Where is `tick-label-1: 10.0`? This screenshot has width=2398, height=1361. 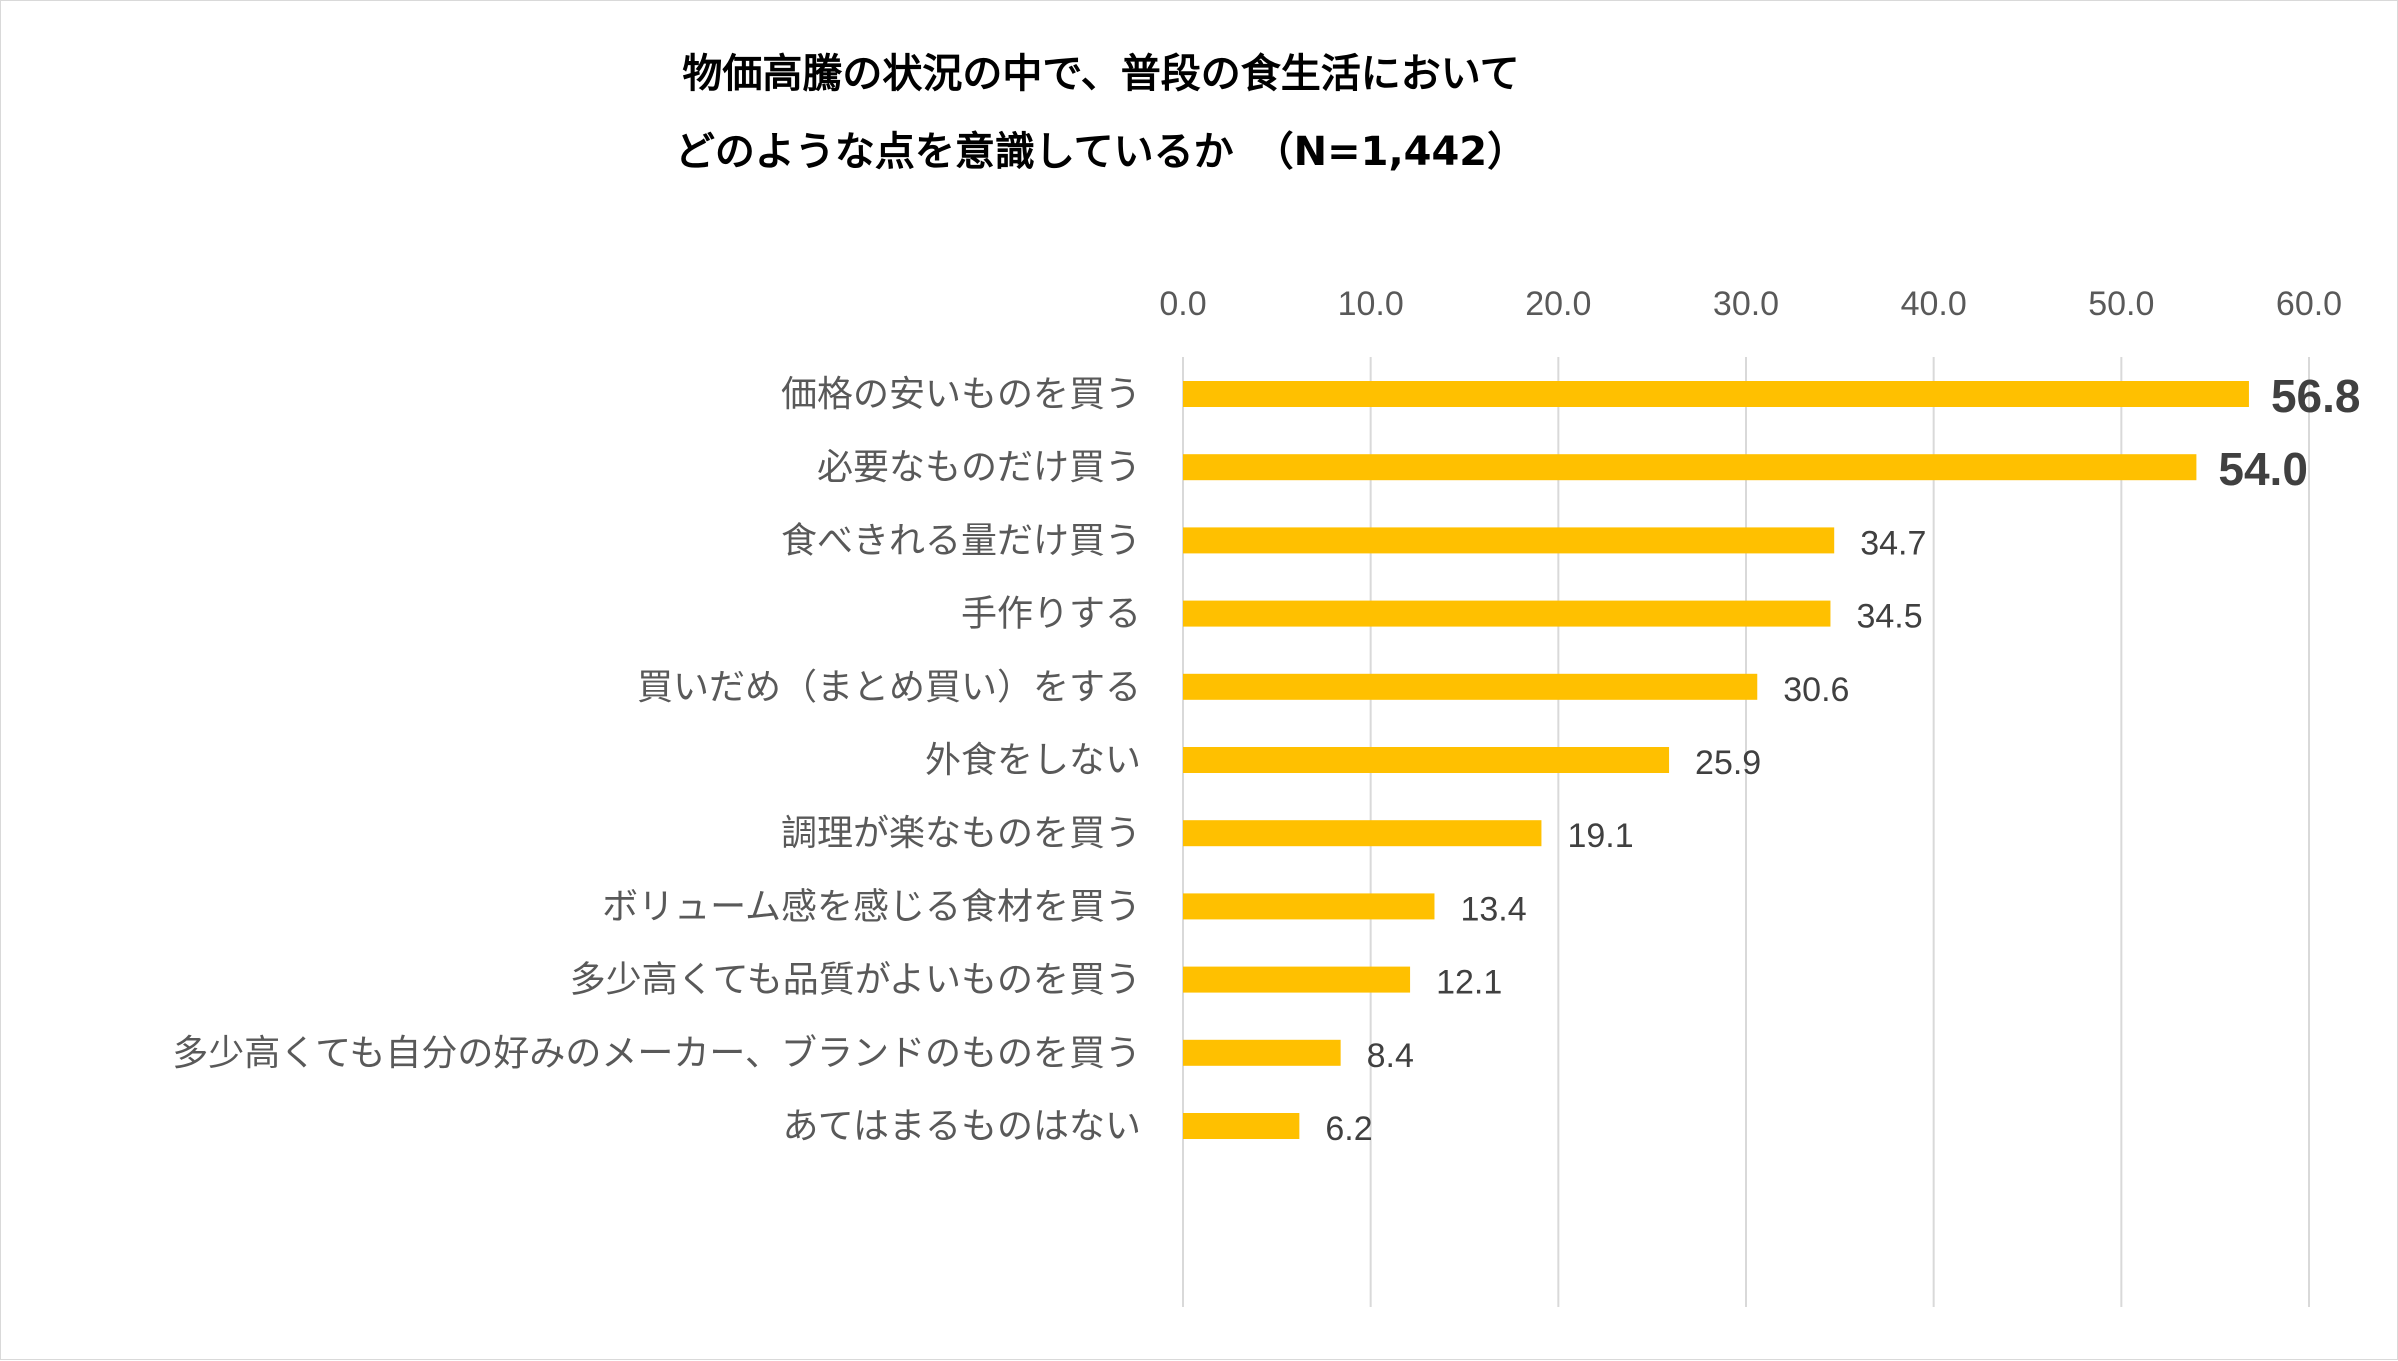 tick-label-1: 10.0 is located at coordinates (1371, 304).